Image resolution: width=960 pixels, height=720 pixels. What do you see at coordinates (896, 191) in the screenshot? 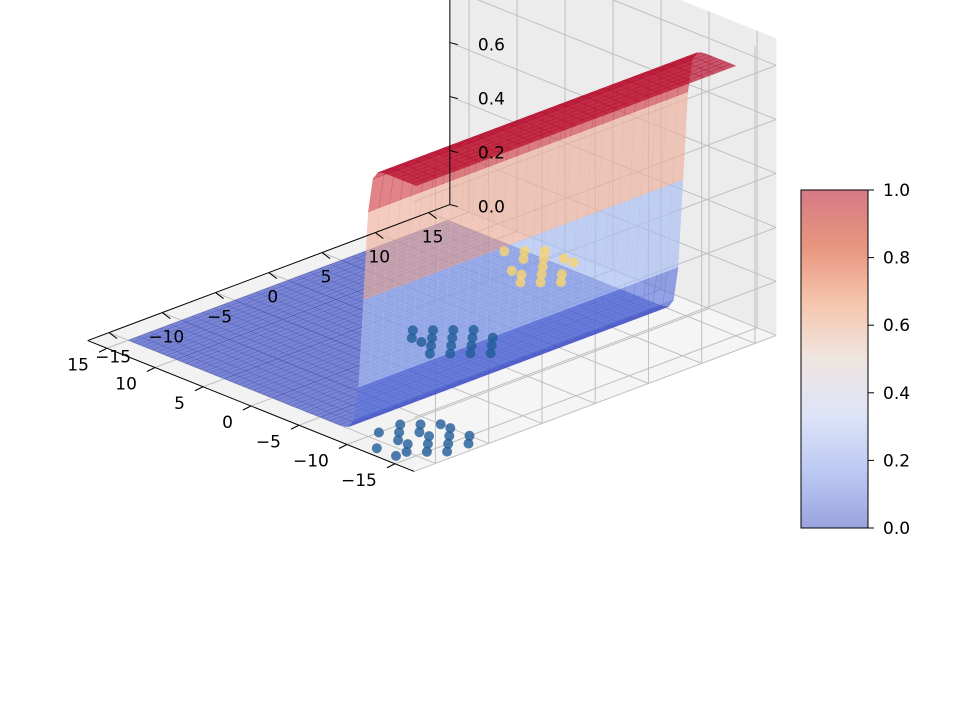
I see `colorbar-tick-label: 1.0` at bounding box center [896, 191].